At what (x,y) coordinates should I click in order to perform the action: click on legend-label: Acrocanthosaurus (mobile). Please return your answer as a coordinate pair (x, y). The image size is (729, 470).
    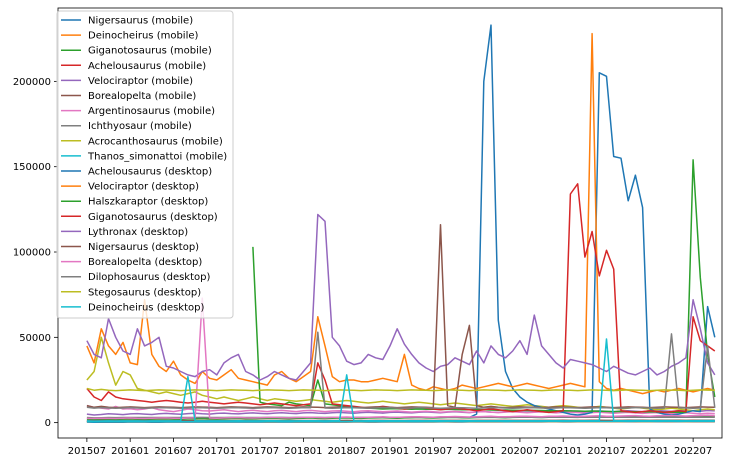
    Looking at the image, I should click on (155, 141).